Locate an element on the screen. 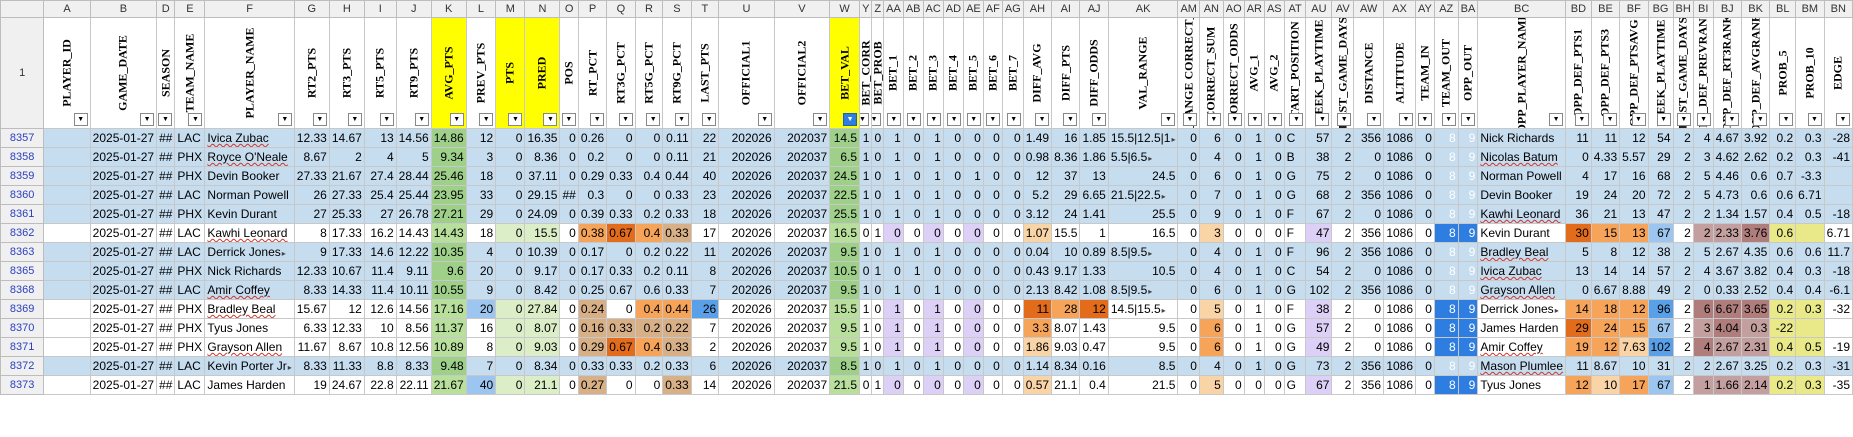  cell-bg: 54 is located at coordinates (1660, 138).